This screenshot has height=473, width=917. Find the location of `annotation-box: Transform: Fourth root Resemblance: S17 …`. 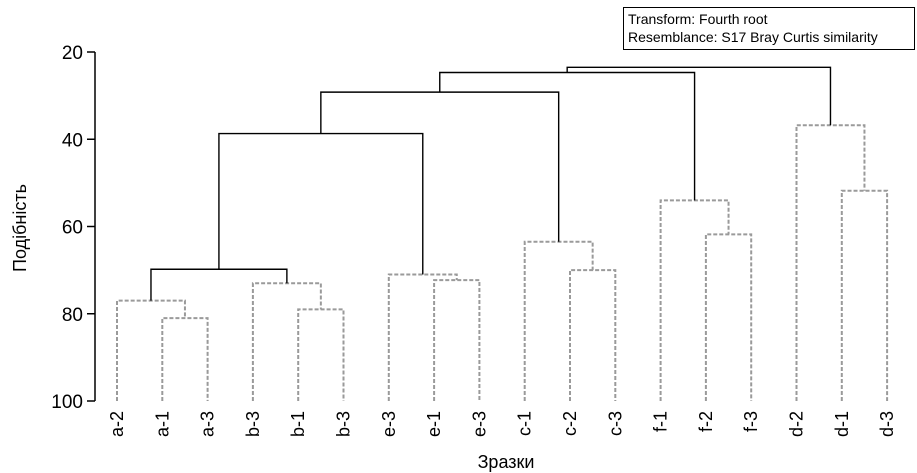

annotation-box: Transform: Fourth root Resemblance: S17 … is located at coordinates (769, 28).